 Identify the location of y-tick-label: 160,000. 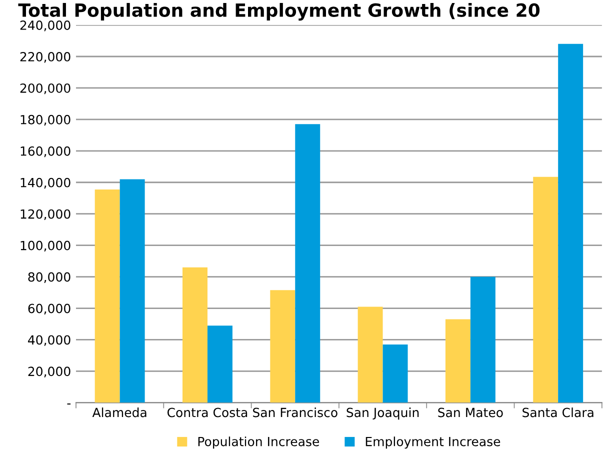
(45, 152).